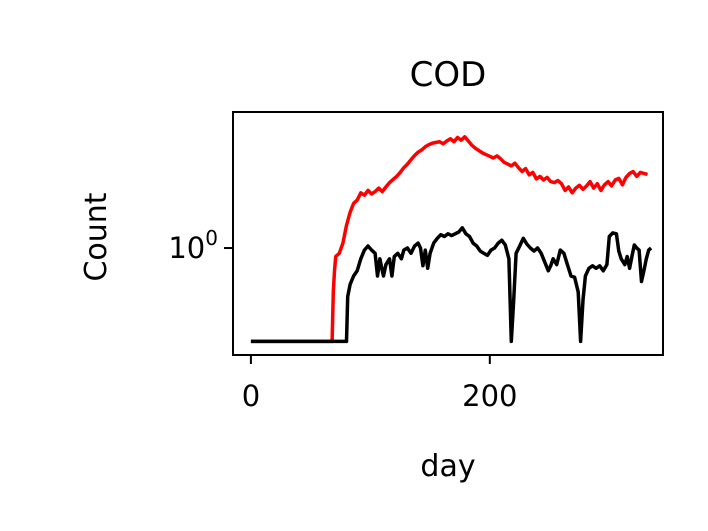 This screenshot has height=531, width=708. What do you see at coordinates (251, 396) in the screenshot?
I see `x-tick-label-1: 0` at bounding box center [251, 396].